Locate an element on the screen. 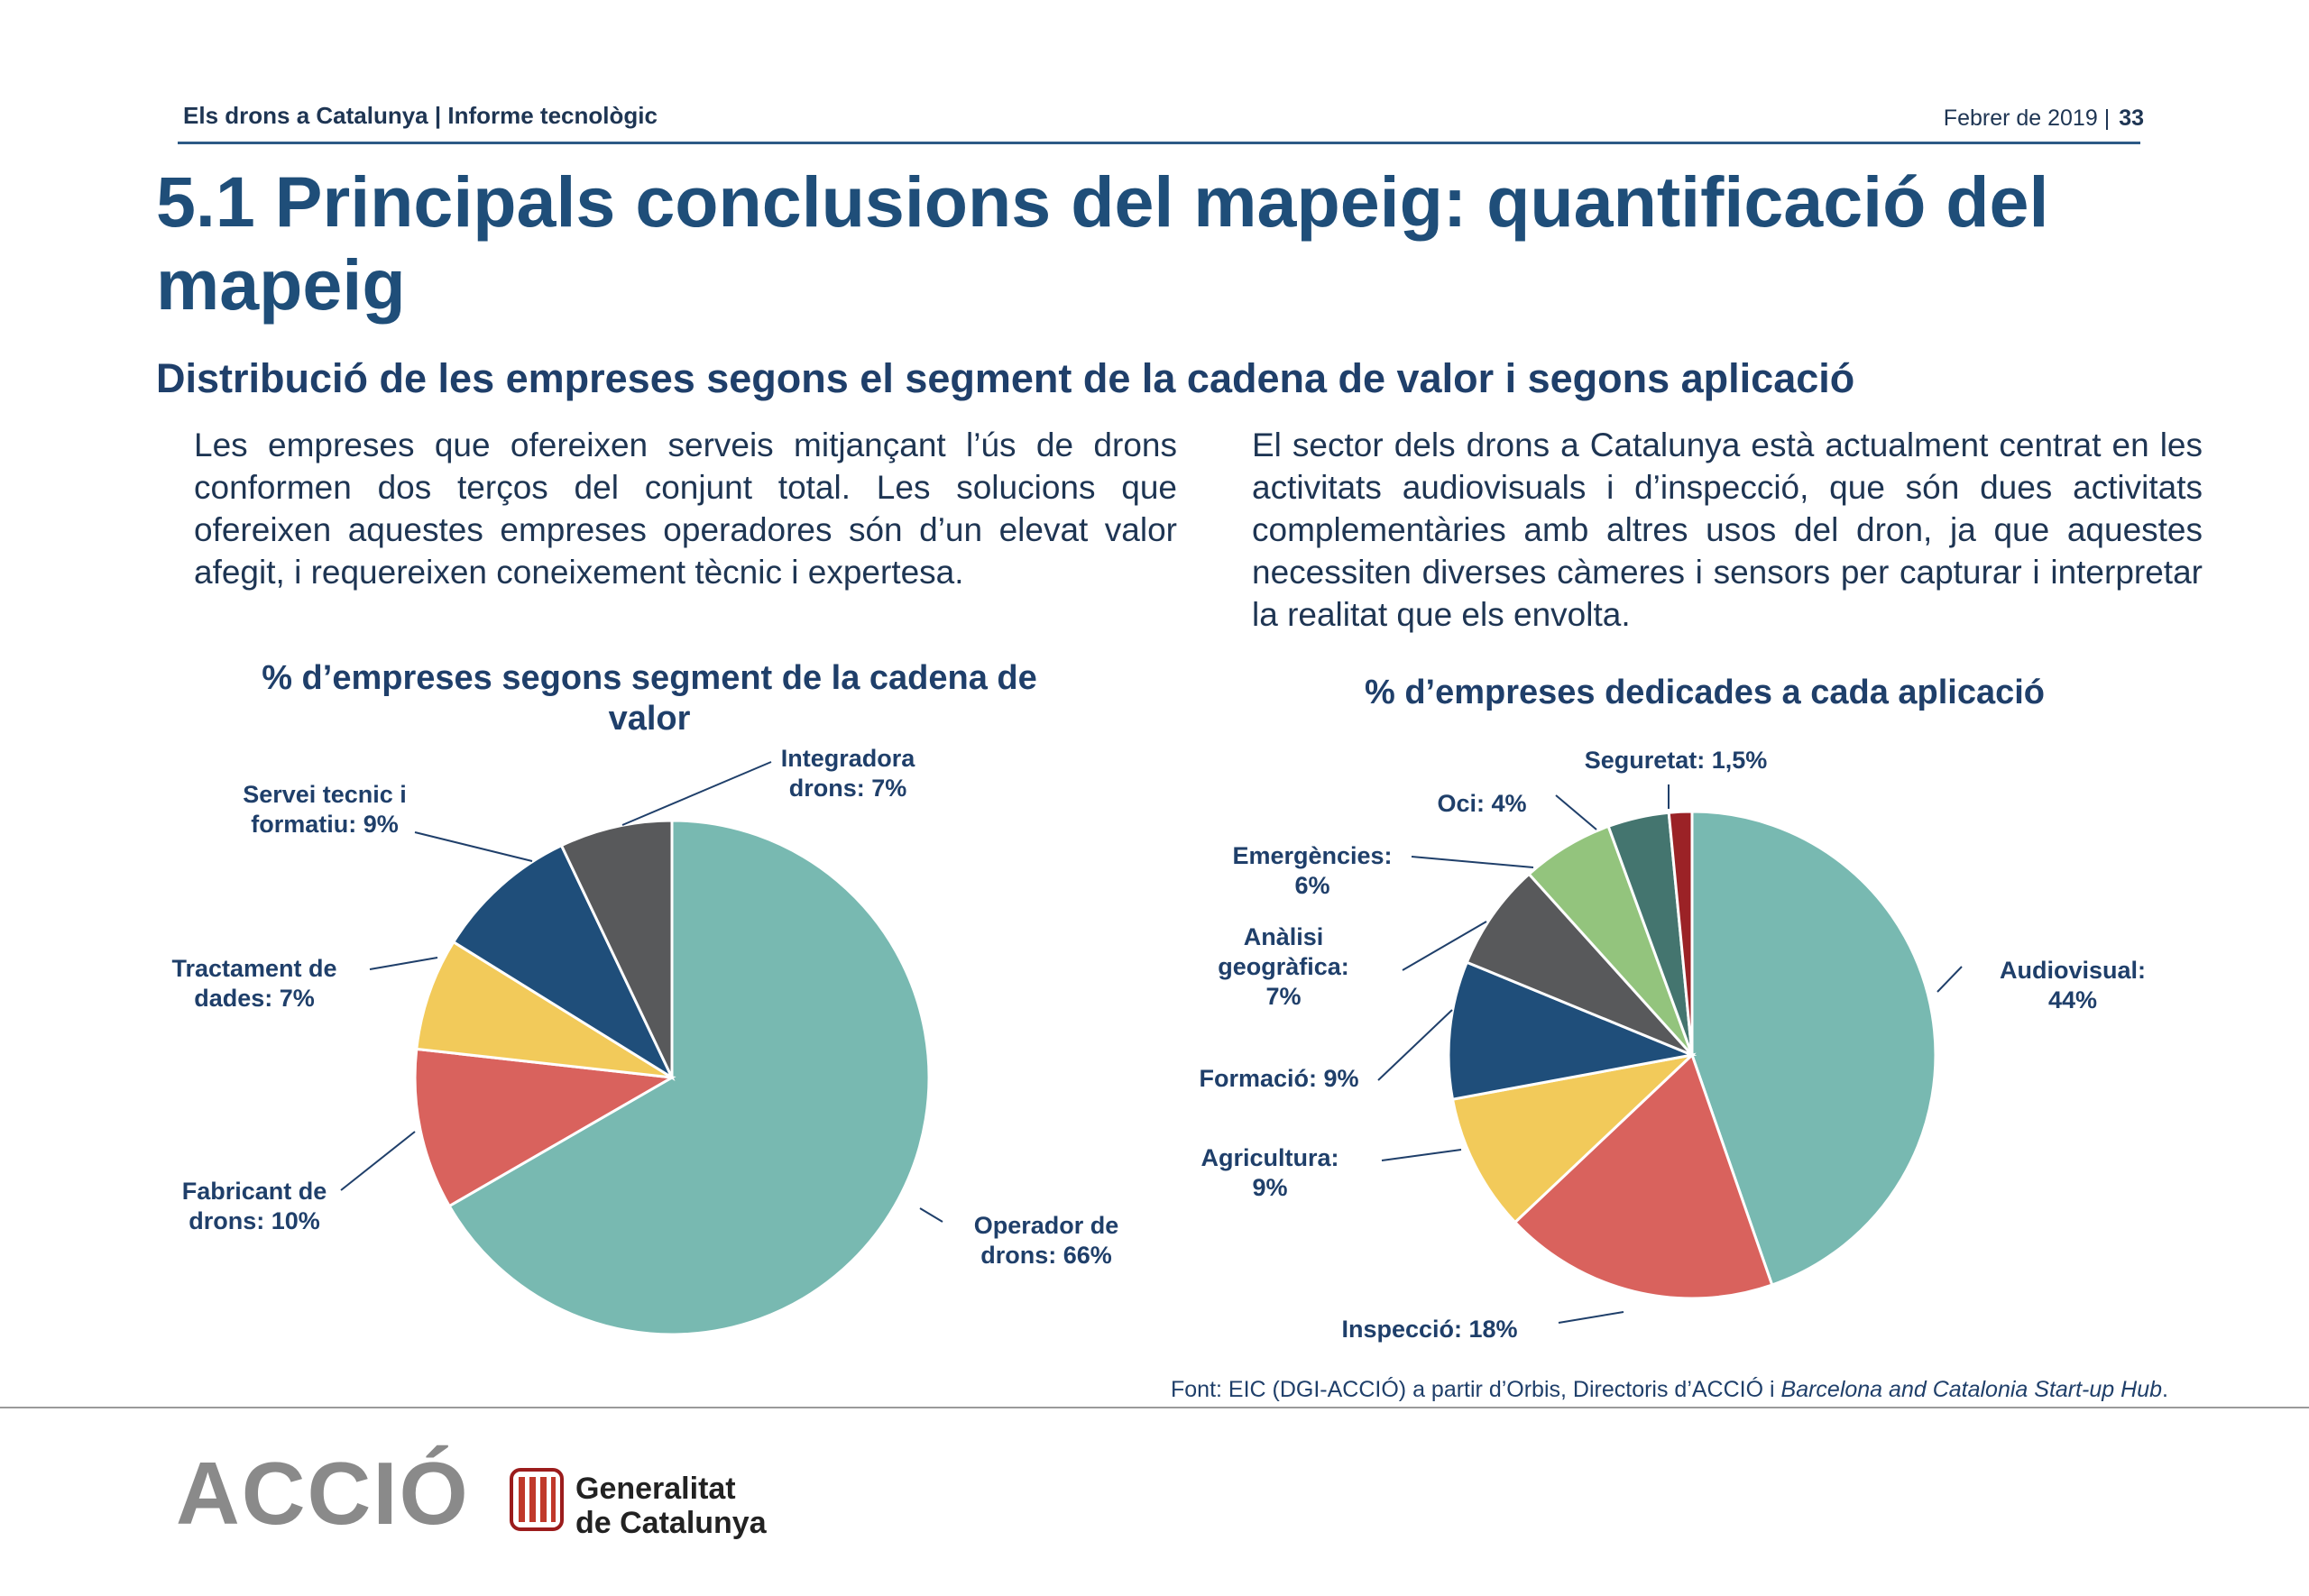  source-italic: Barcelona and Catalonia Start-up Hub is located at coordinates (1971, 1389).